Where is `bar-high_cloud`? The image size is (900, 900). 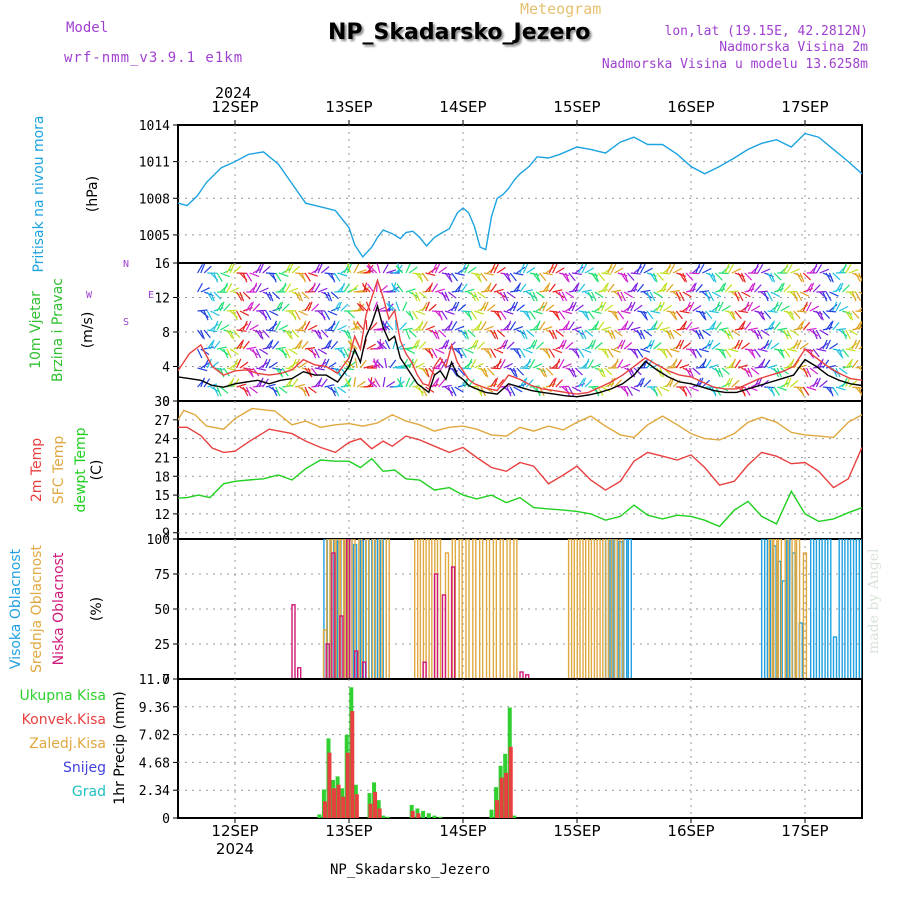 bar-high_cloud is located at coordinates (774, 612).